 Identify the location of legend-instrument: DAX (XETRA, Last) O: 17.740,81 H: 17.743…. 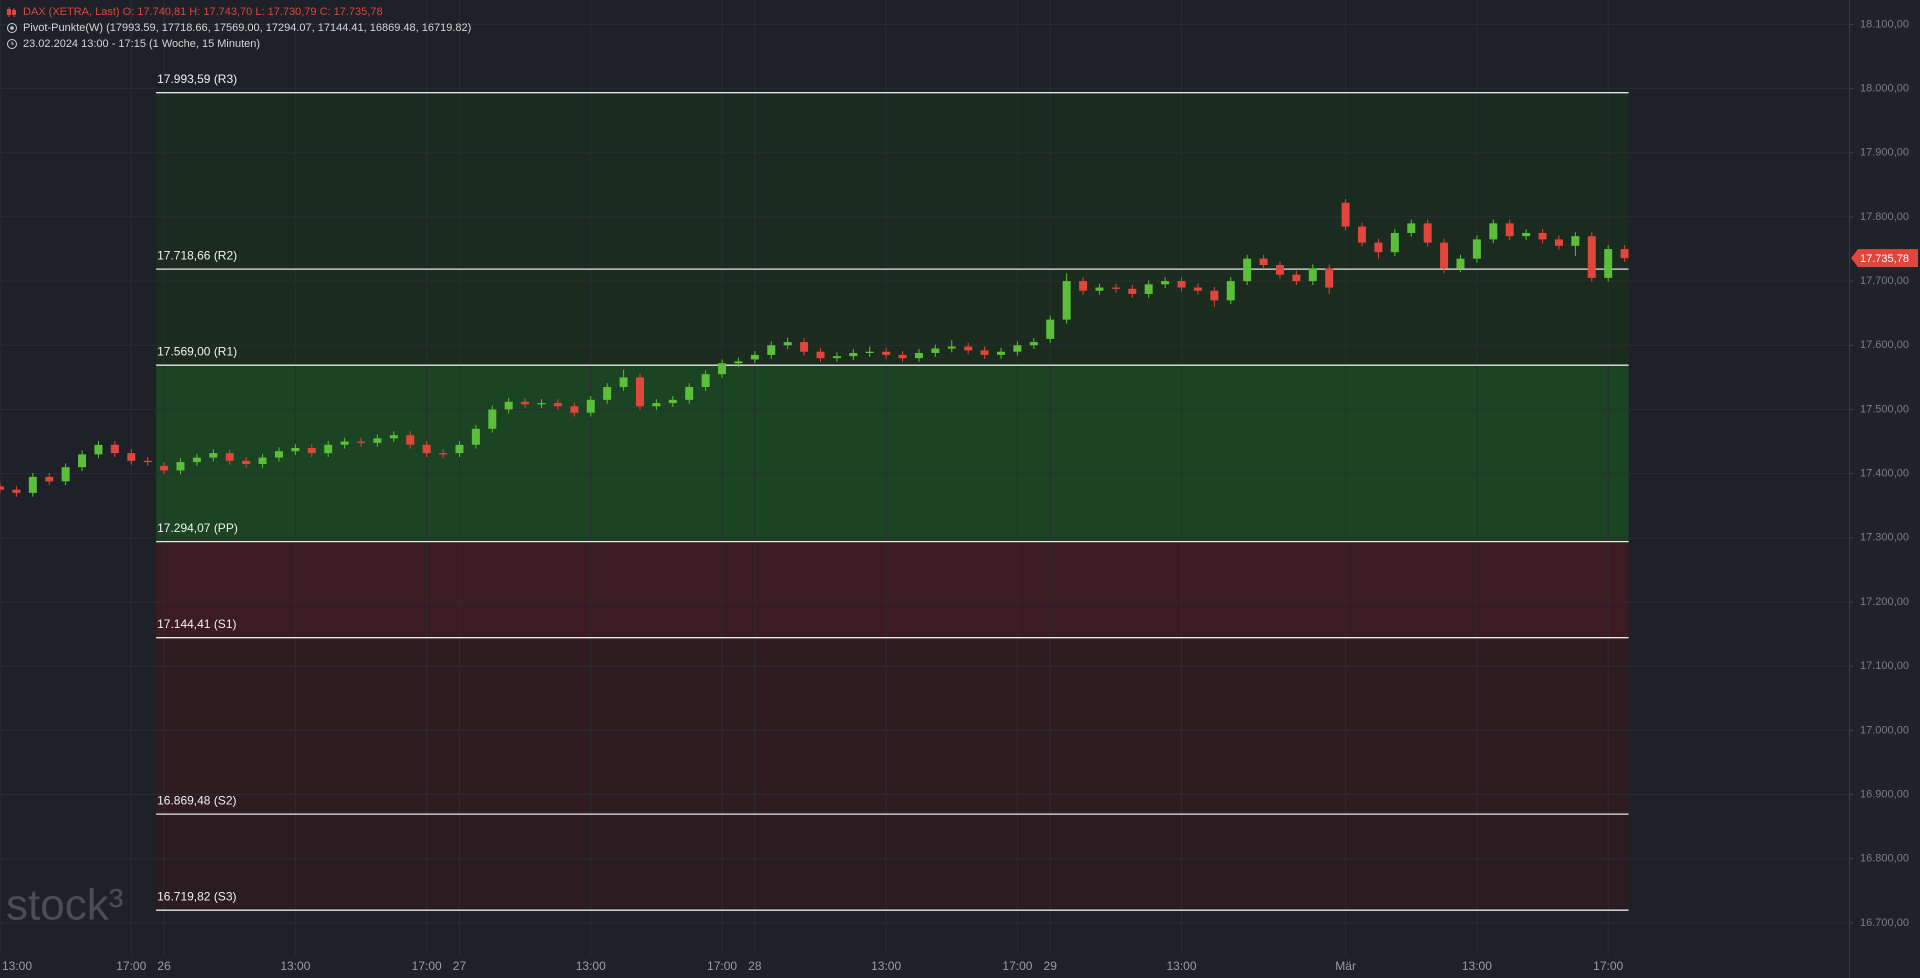
(203, 12).